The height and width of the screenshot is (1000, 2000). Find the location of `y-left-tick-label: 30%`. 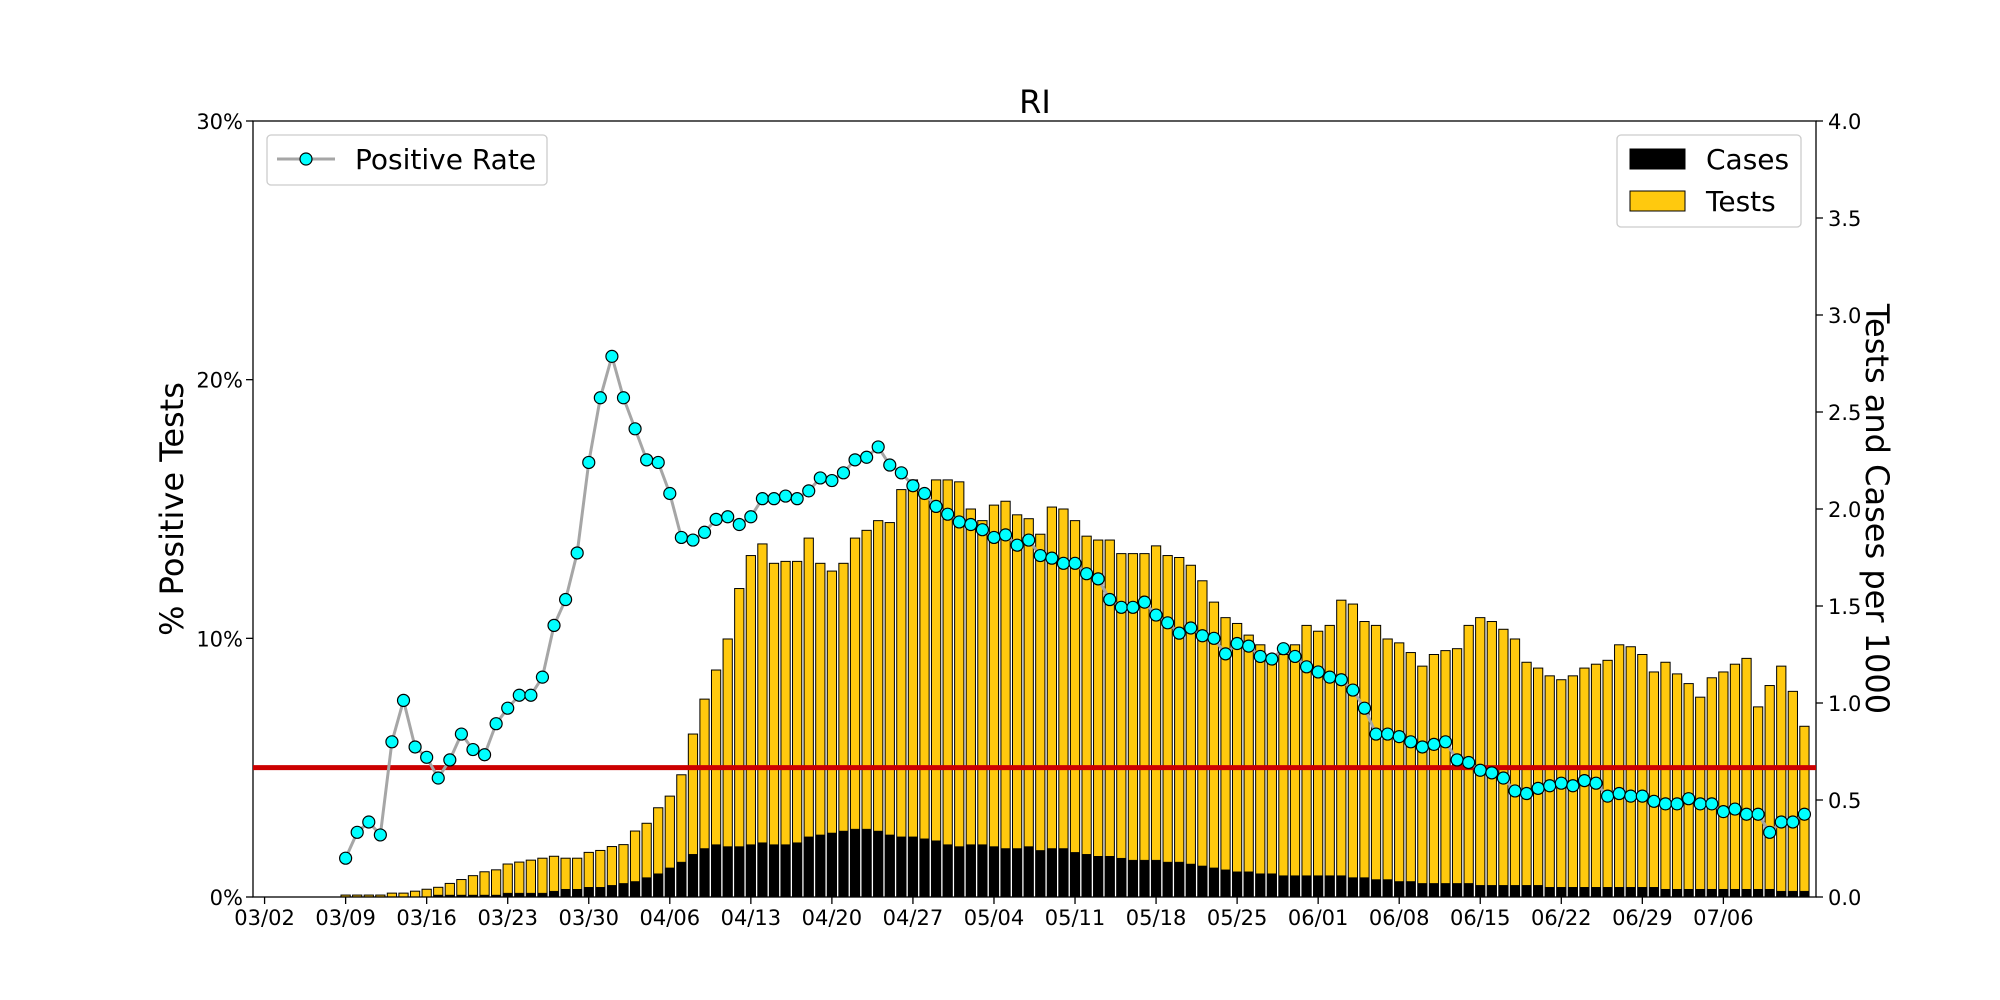

y-left-tick-label: 30% is located at coordinates (219, 122).